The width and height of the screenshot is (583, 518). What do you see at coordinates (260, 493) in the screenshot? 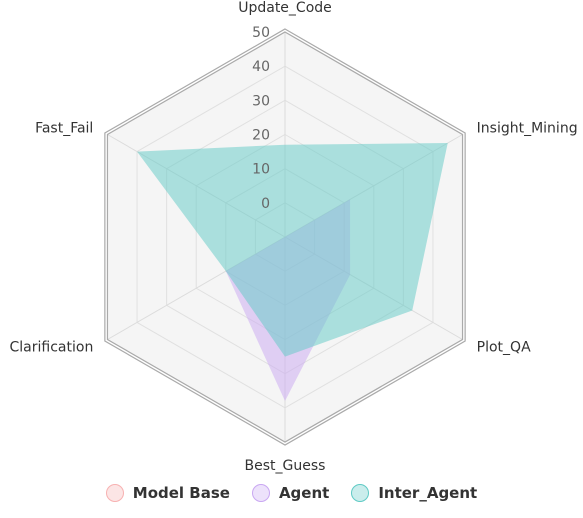
I see `legend-swatch-agent` at bounding box center [260, 493].